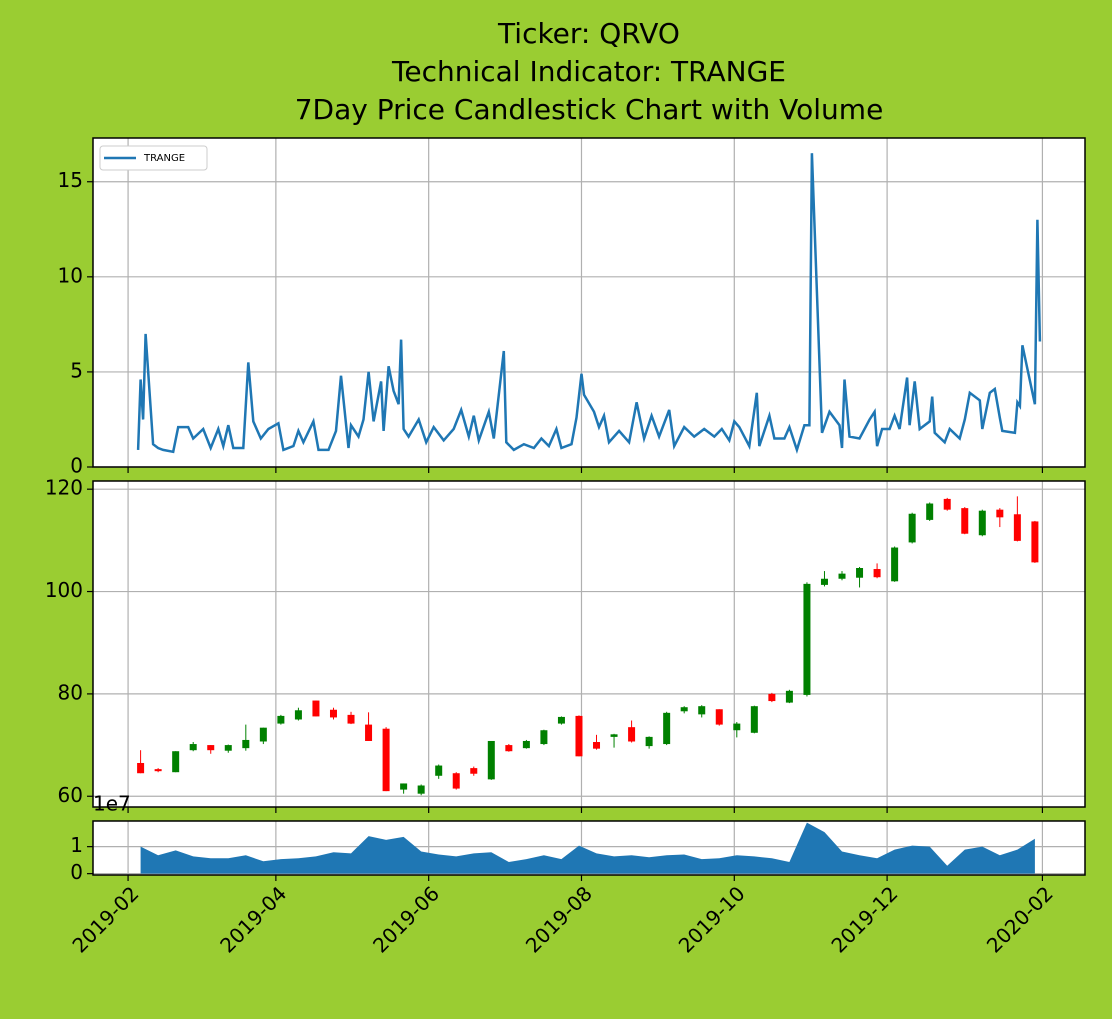 Image resolution: width=1112 pixels, height=1019 pixels. I want to click on y-tick-label: 60, so click(70, 795).